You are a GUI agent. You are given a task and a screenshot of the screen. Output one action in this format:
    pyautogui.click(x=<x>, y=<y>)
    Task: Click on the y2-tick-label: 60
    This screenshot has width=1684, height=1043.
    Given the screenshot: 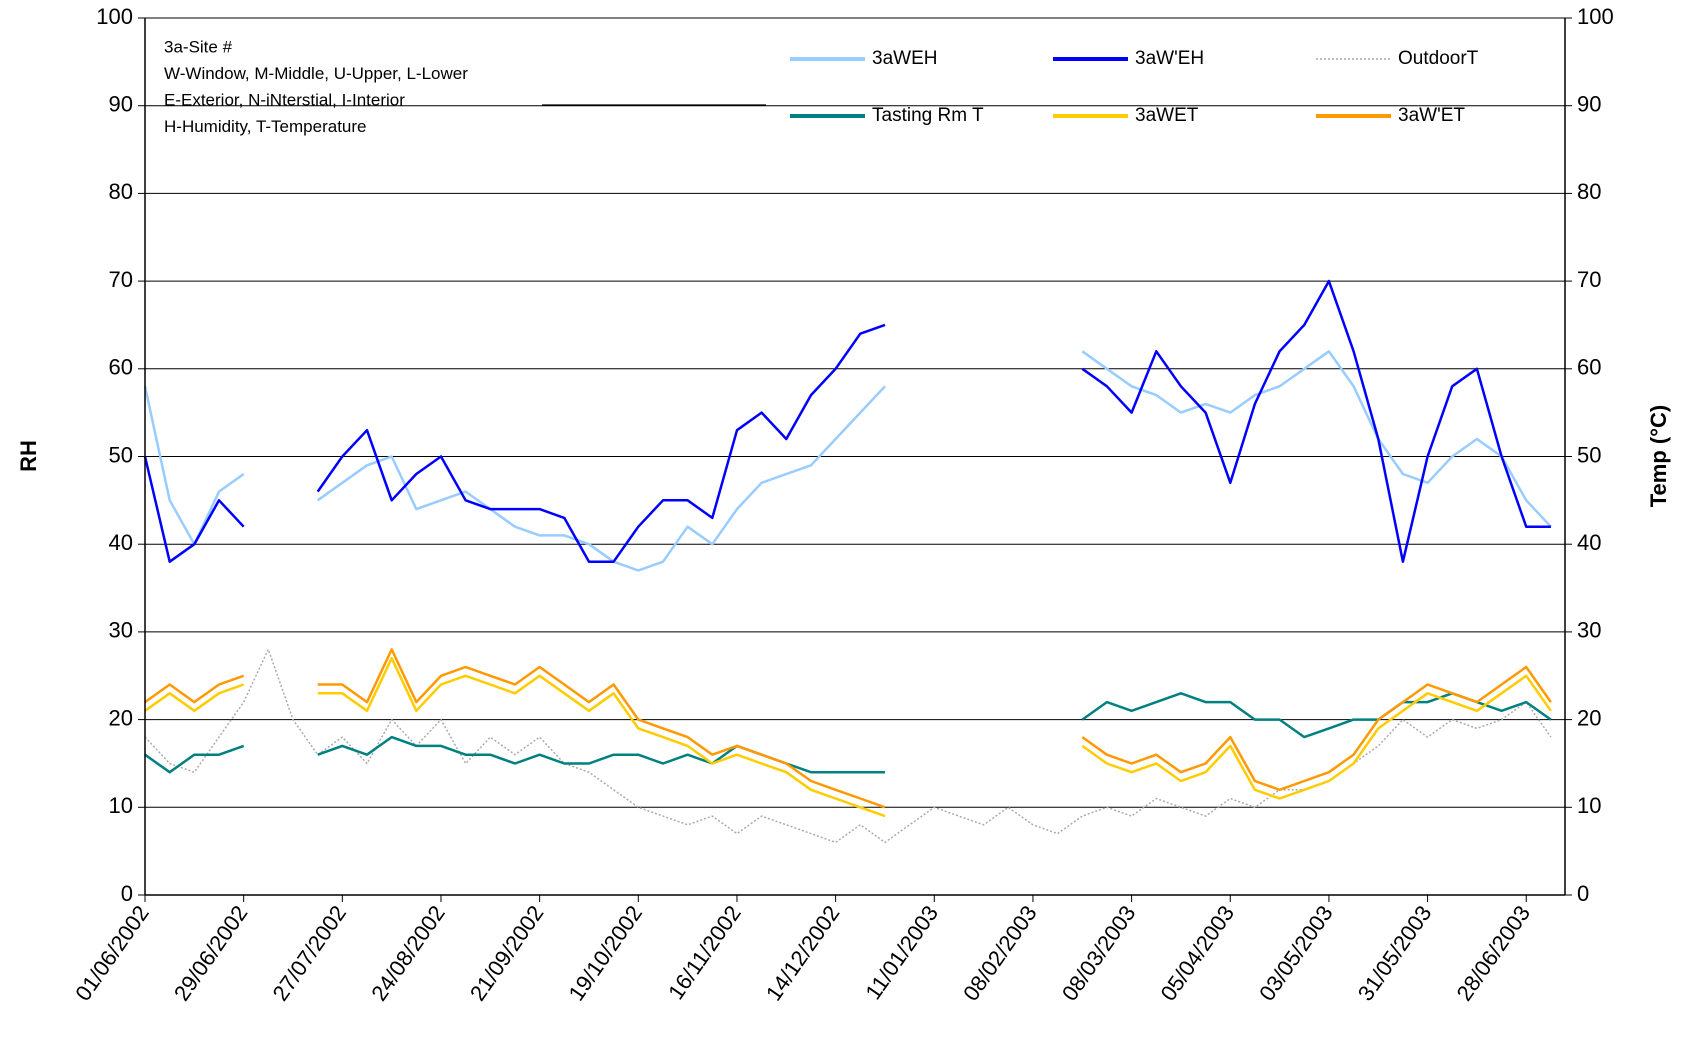 What is the action you would take?
    pyautogui.click(x=1589, y=367)
    